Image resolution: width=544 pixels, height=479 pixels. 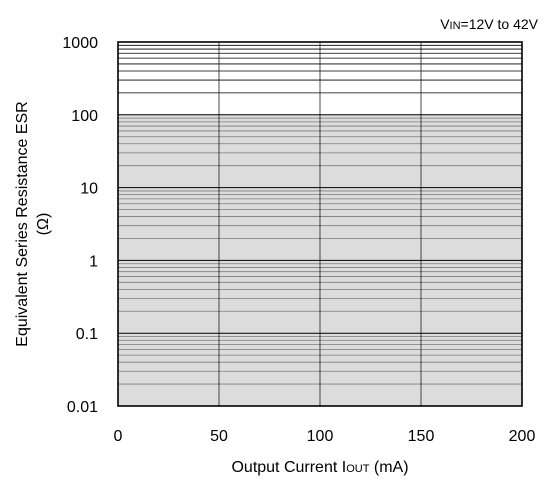 What do you see at coordinates (87, 334) in the screenshot?
I see `y-tick-label: 0.1` at bounding box center [87, 334].